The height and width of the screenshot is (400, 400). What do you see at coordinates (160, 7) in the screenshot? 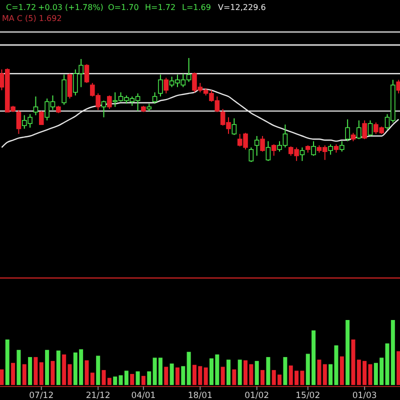
I see `text: H=1.72` at bounding box center [160, 7].